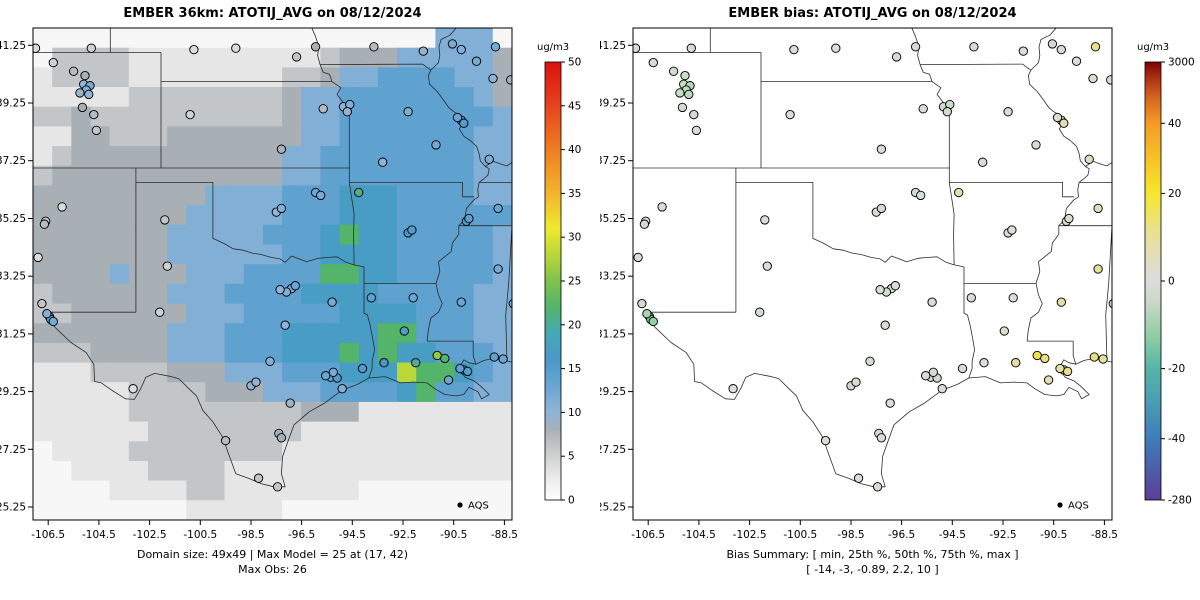 The height and width of the screenshot is (600, 1200). What do you see at coordinates (1078, 506) in the screenshot?
I see `aqs-legend-label: AQS` at bounding box center [1078, 506].